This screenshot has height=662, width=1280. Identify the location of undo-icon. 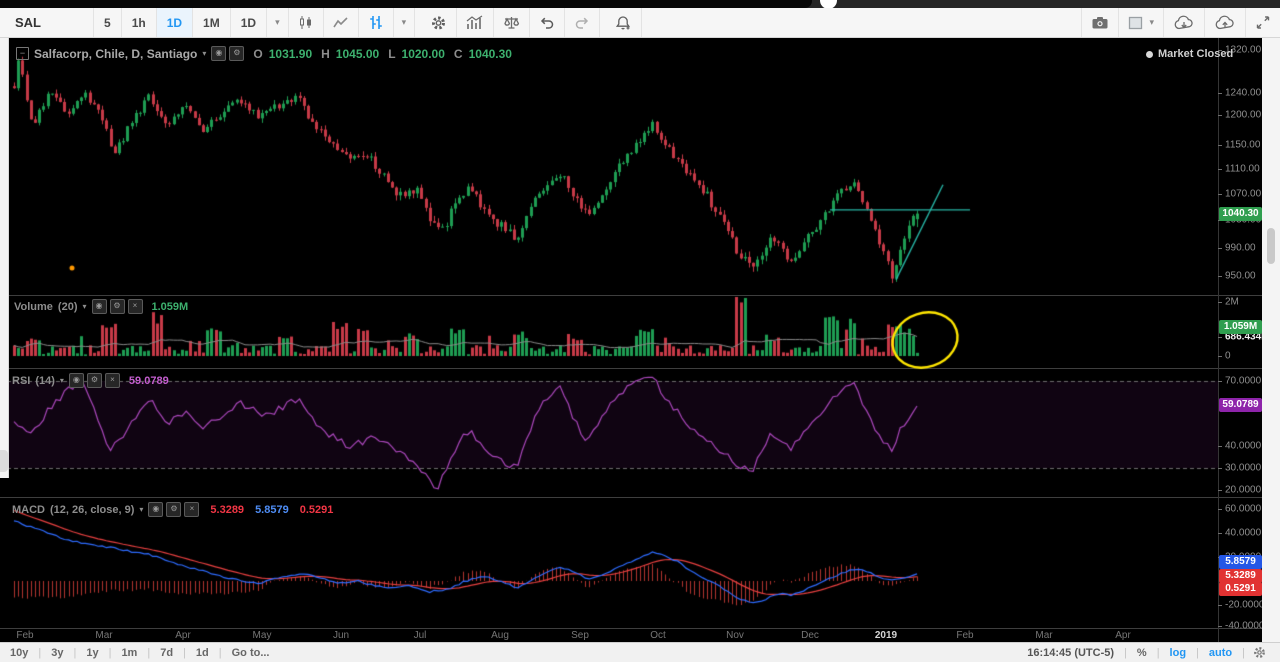
(548, 22).